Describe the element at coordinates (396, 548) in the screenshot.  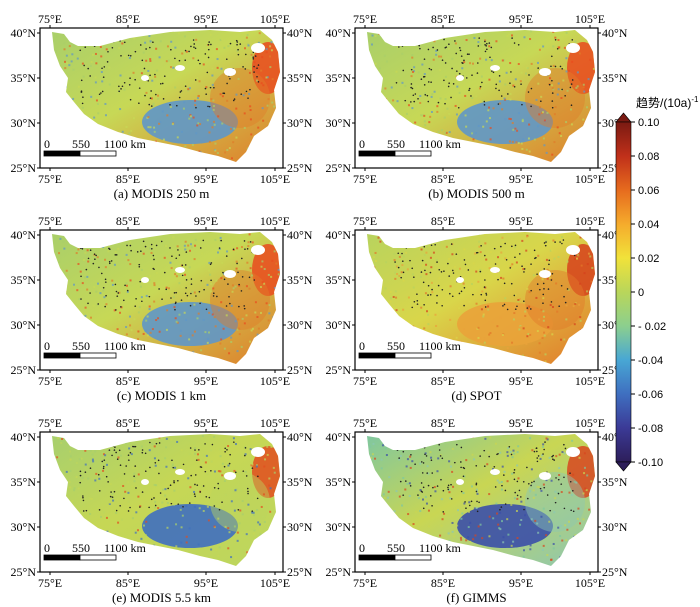
I see `scale-bar-label: 550` at that location.